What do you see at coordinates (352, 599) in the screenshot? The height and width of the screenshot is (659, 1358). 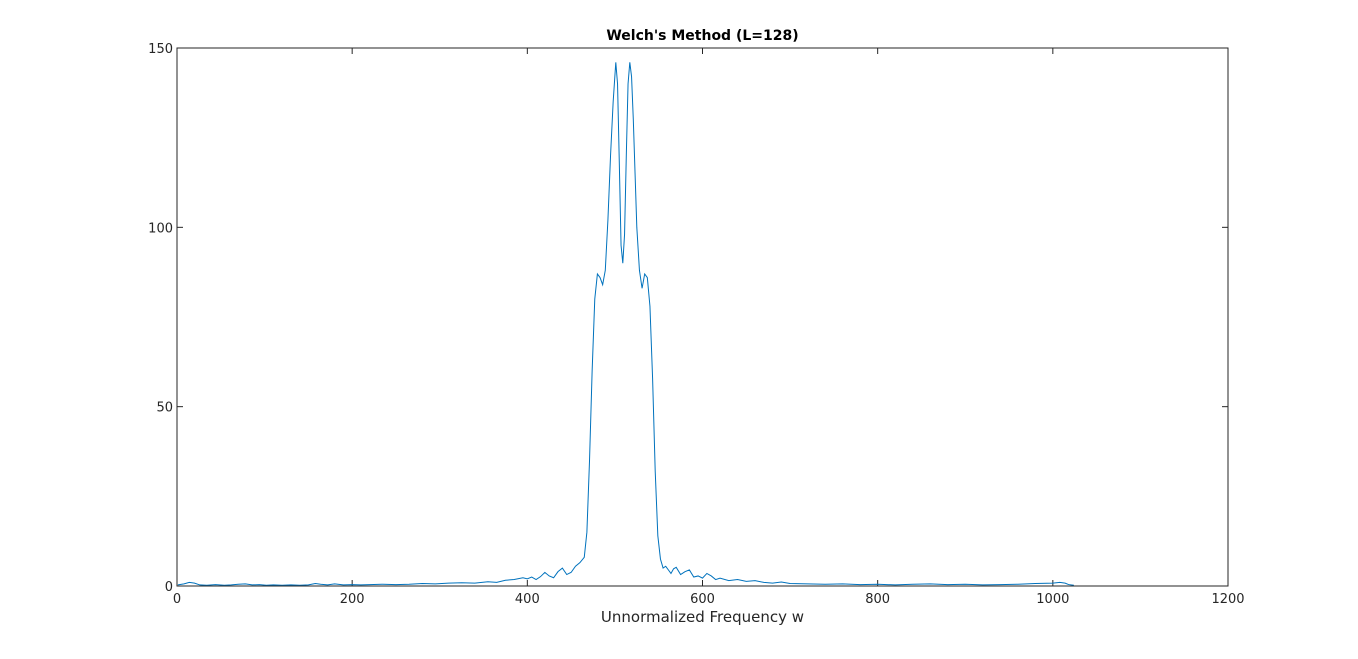 I see `x-tick-label: 200` at bounding box center [352, 599].